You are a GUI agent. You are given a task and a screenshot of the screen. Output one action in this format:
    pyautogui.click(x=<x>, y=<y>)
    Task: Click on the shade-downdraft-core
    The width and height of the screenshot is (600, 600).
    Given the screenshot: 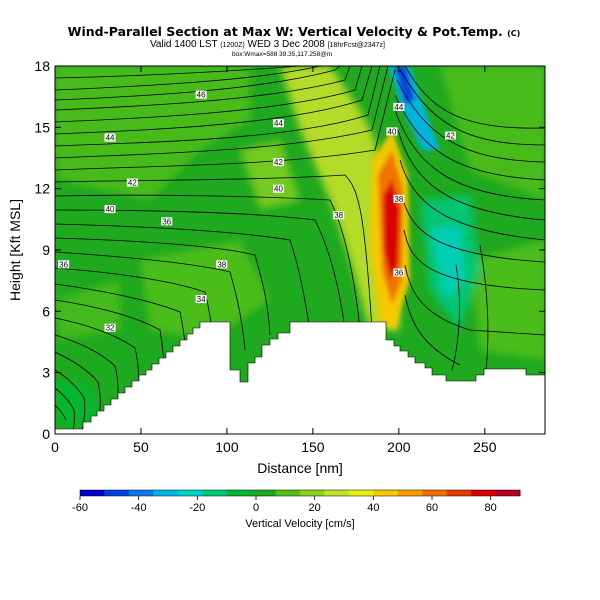 What is the action you would take?
    pyautogui.click(x=447, y=262)
    